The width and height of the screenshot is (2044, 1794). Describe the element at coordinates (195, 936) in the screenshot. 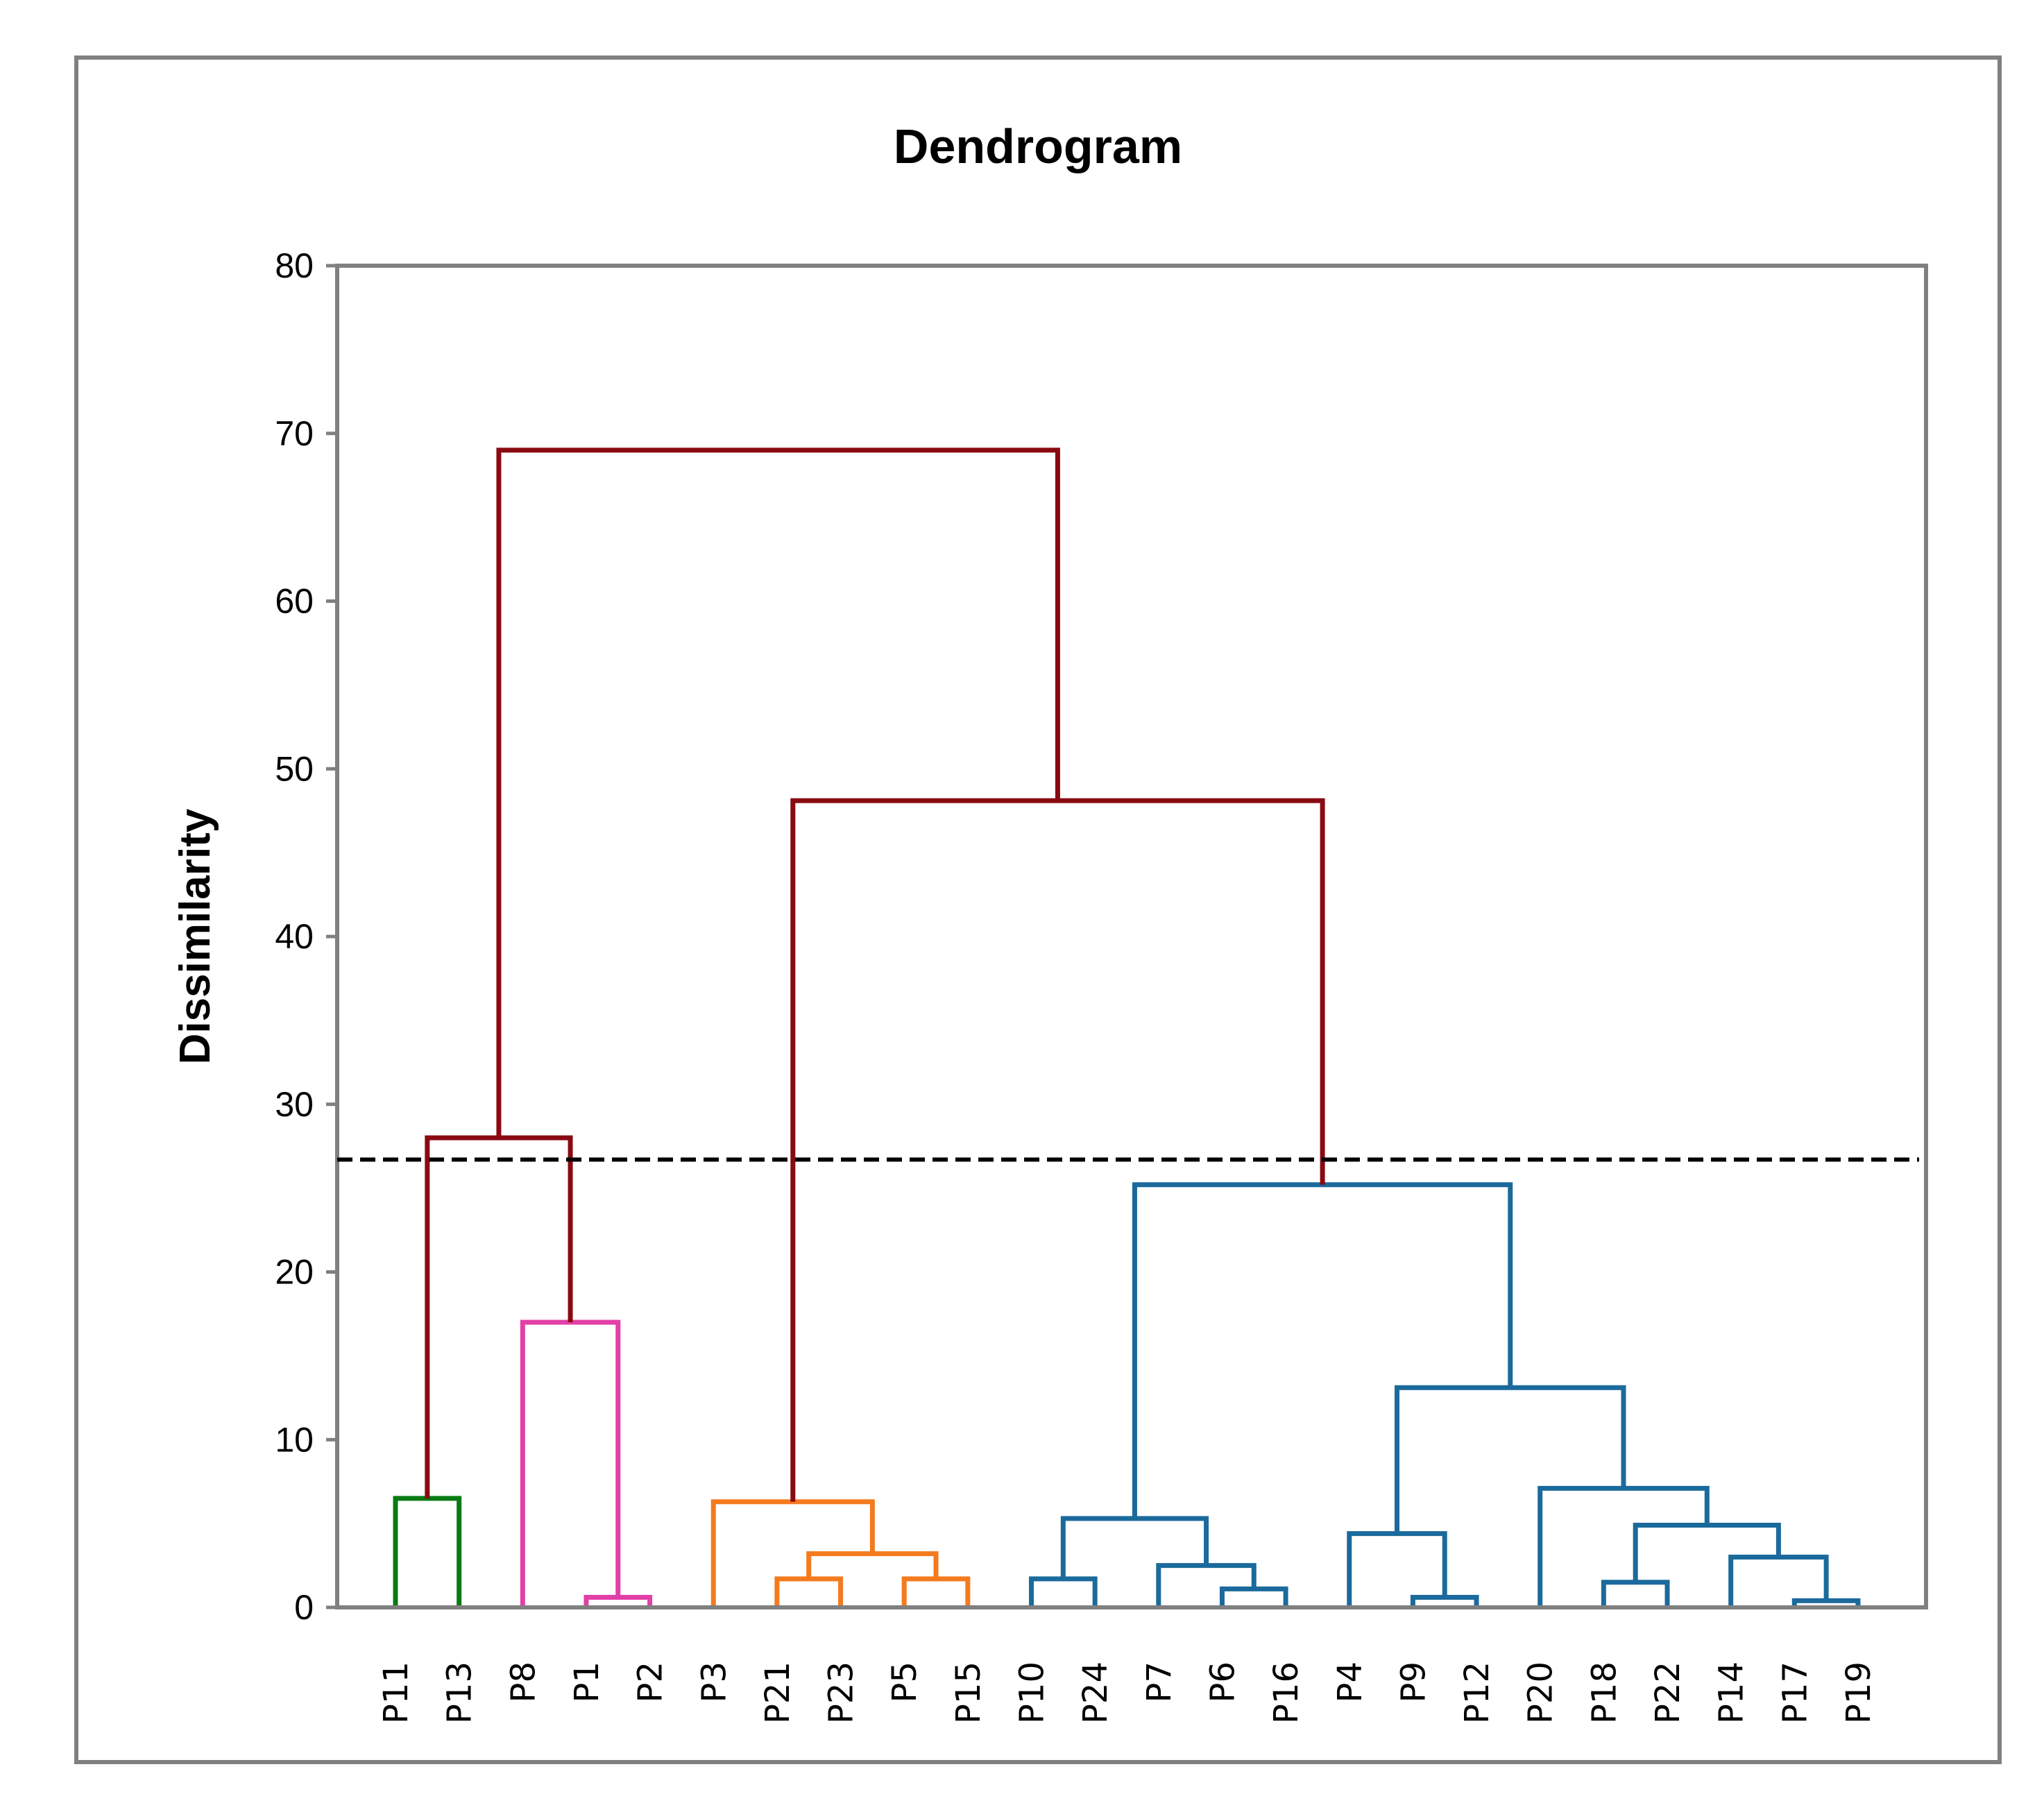

I see `y-axis-label: Dissimilarity` at that location.